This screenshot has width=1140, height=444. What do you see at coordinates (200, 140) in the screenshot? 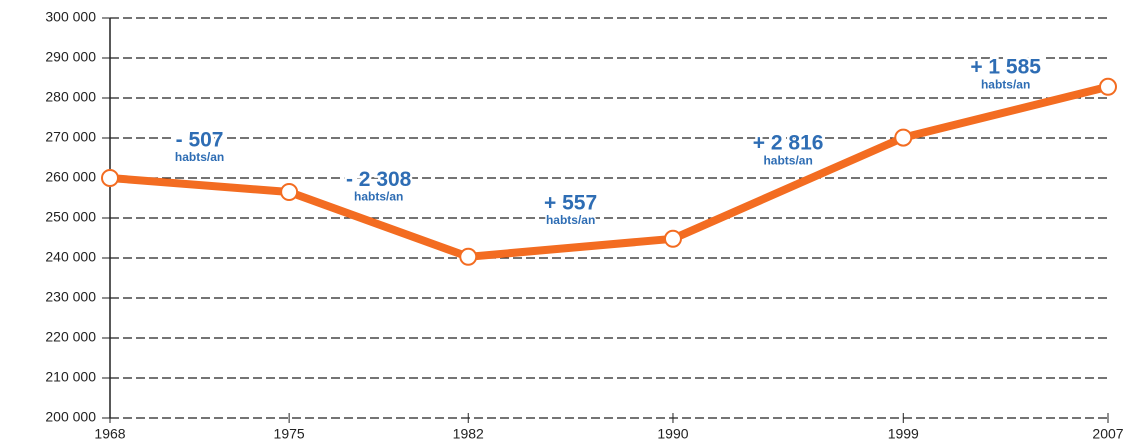
I see `annotation-value: - 507` at bounding box center [200, 140].